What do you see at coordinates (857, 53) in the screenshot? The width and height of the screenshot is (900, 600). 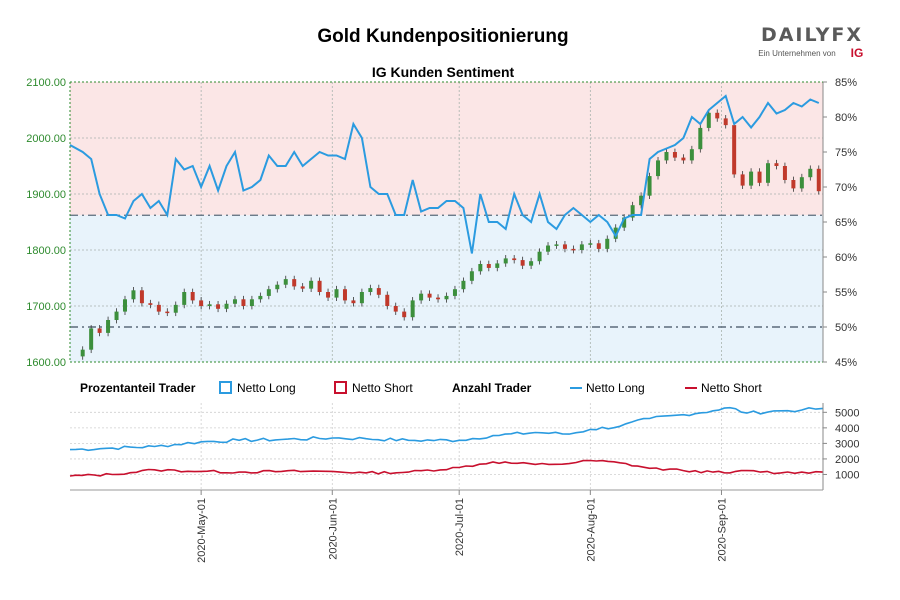 I see `logo-ig: IG` at bounding box center [857, 53].